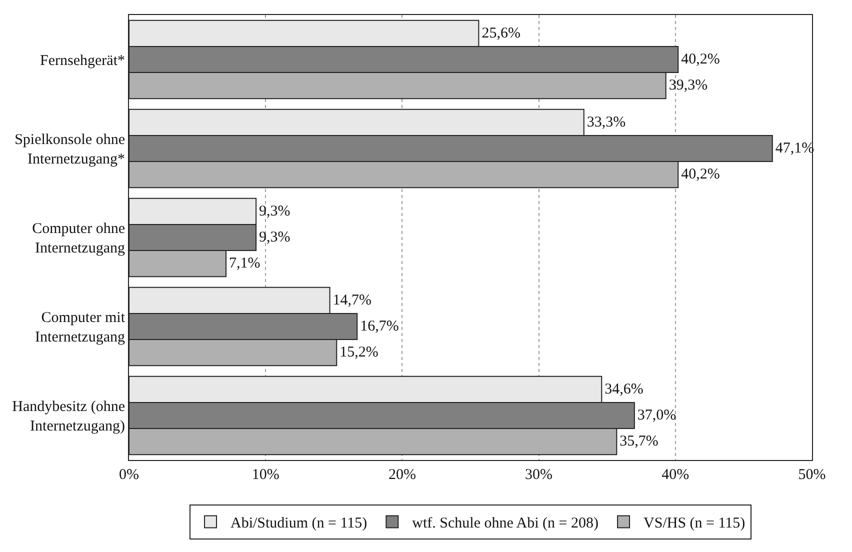 Image resolution: width=852 pixels, height=552 pixels. I want to click on legend-label: VS/HS (n = 115), so click(695, 524).